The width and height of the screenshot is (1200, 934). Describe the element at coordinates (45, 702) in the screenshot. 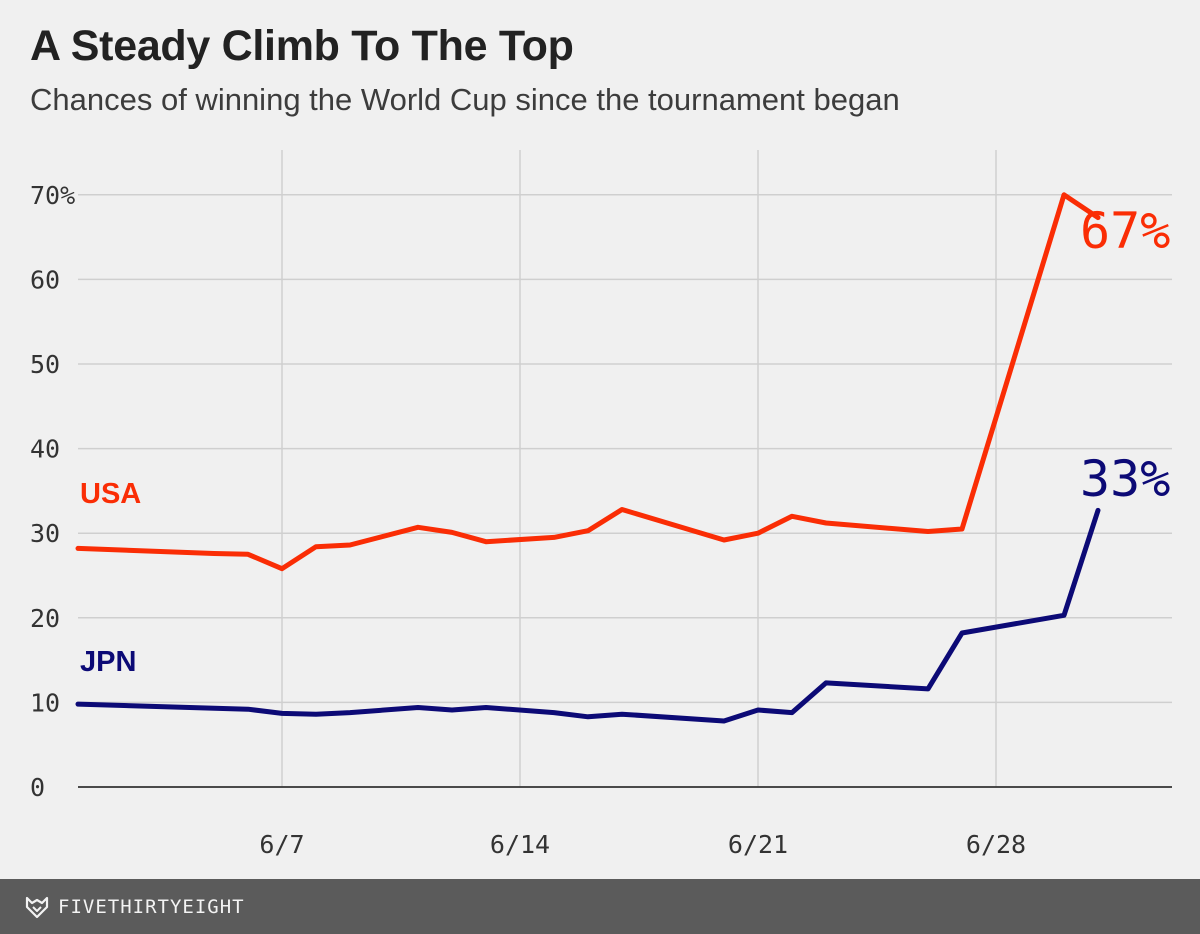

I see `y-tick-label: 10` at that location.